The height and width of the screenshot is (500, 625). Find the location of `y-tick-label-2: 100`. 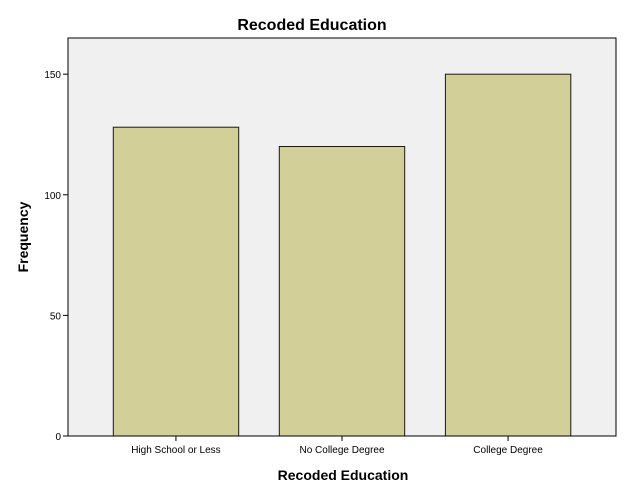

y-tick-label-2: 100 is located at coordinates (52, 196).